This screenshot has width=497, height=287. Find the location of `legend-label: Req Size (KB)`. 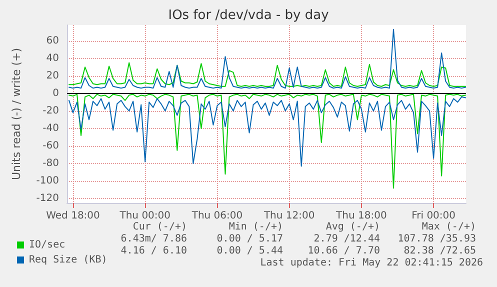

legend-label: Req Size (KB) is located at coordinates (68, 260).